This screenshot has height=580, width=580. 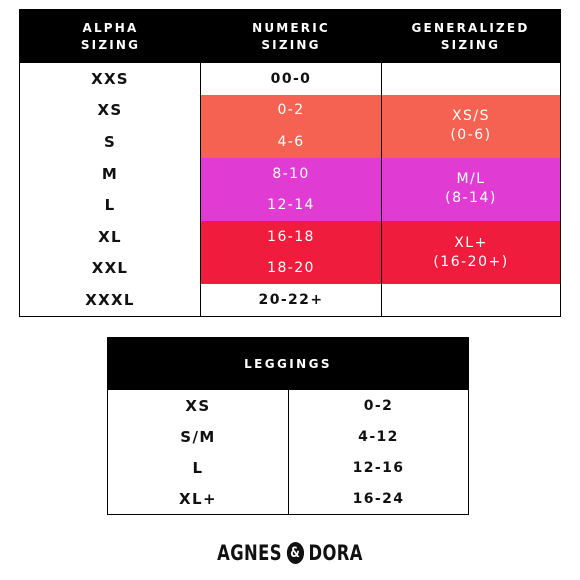 I want to click on alpha-cell: S, so click(x=110, y=141).